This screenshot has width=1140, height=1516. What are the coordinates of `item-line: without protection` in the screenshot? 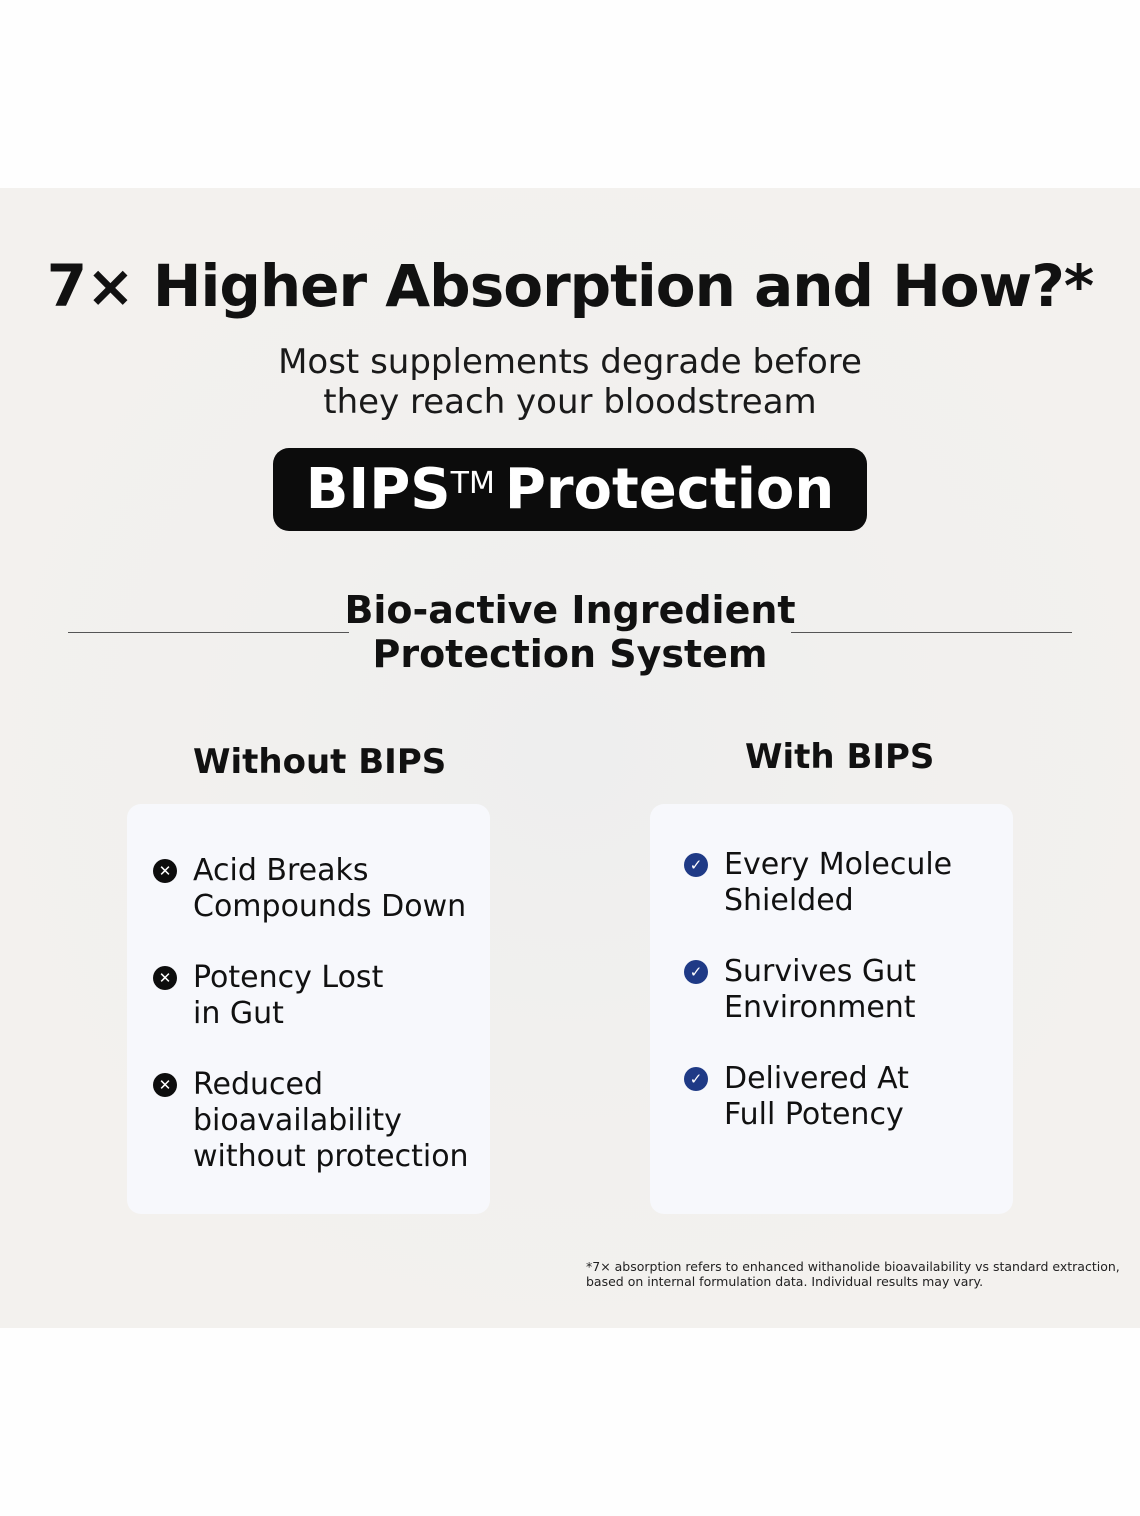 It's located at (331, 1156).